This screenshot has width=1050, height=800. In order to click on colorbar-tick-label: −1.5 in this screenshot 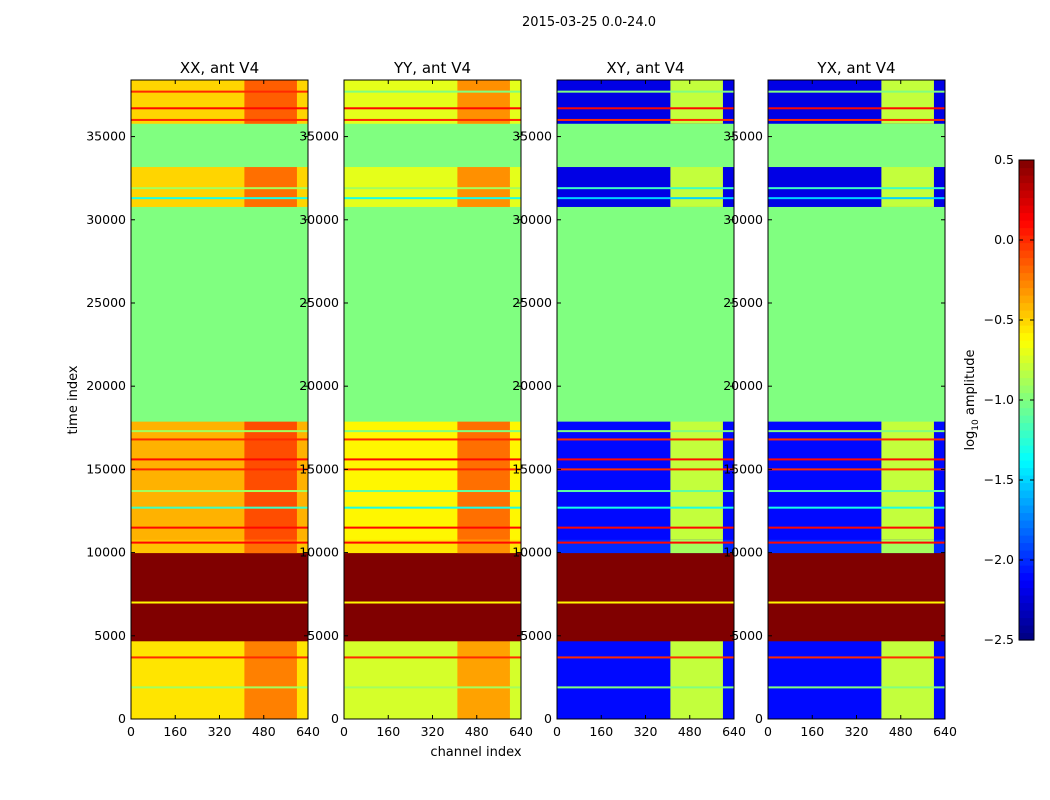, I will do `click(999, 479)`.